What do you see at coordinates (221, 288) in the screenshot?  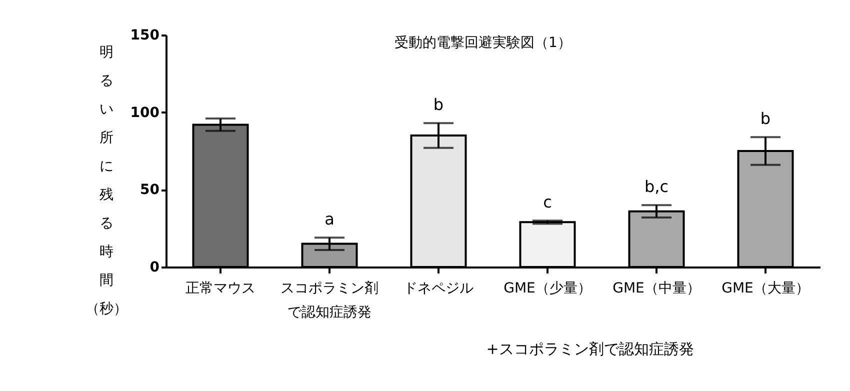 I see `x-tick-label: 正常マウス` at bounding box center [221, 288].